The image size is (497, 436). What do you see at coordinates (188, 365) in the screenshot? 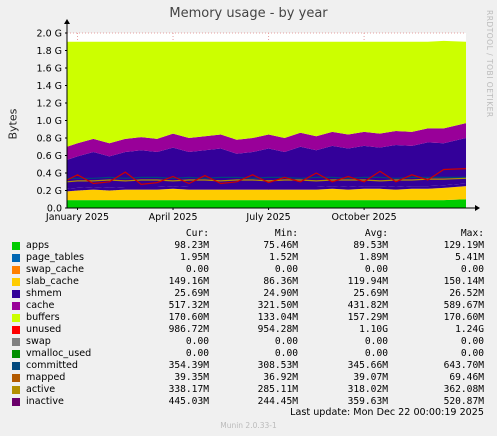
I see `legend-cur: 354.39M` at bounding box center [188, 365].